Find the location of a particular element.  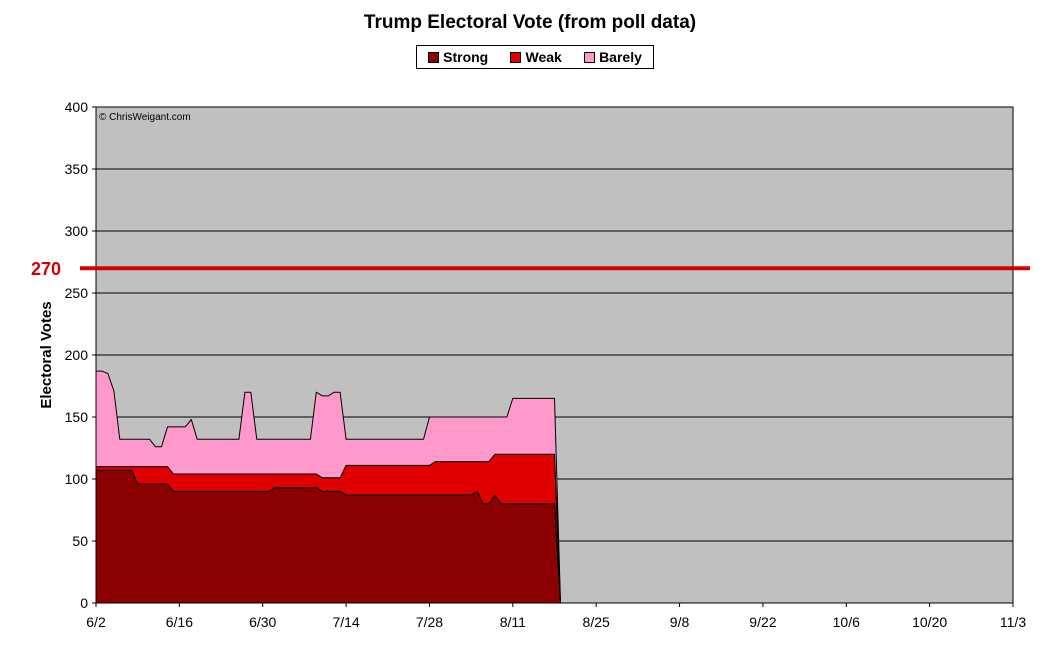

x-tick-label: 9/22 is located at coordinates (762, 622).